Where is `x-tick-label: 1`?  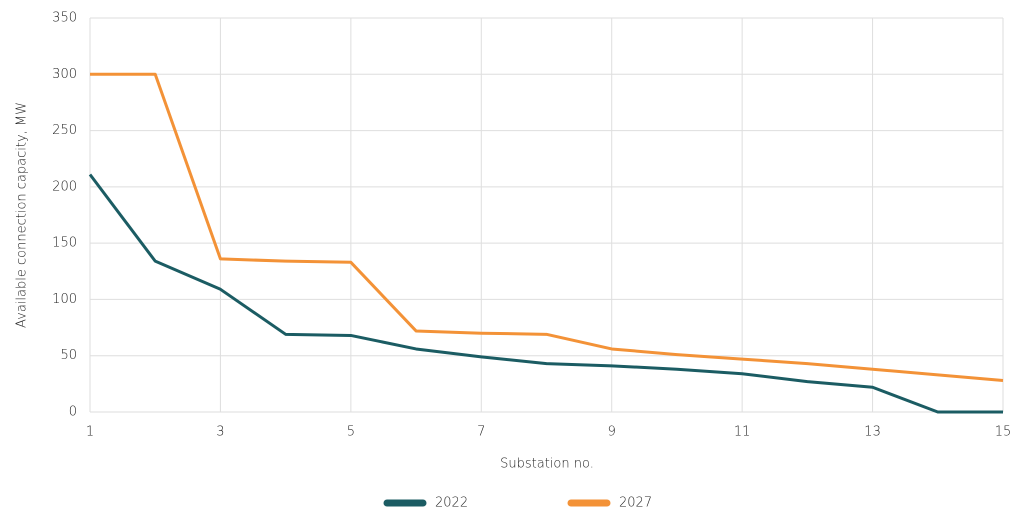 x-tick-label: 1 is located at coordinates (90, 432).